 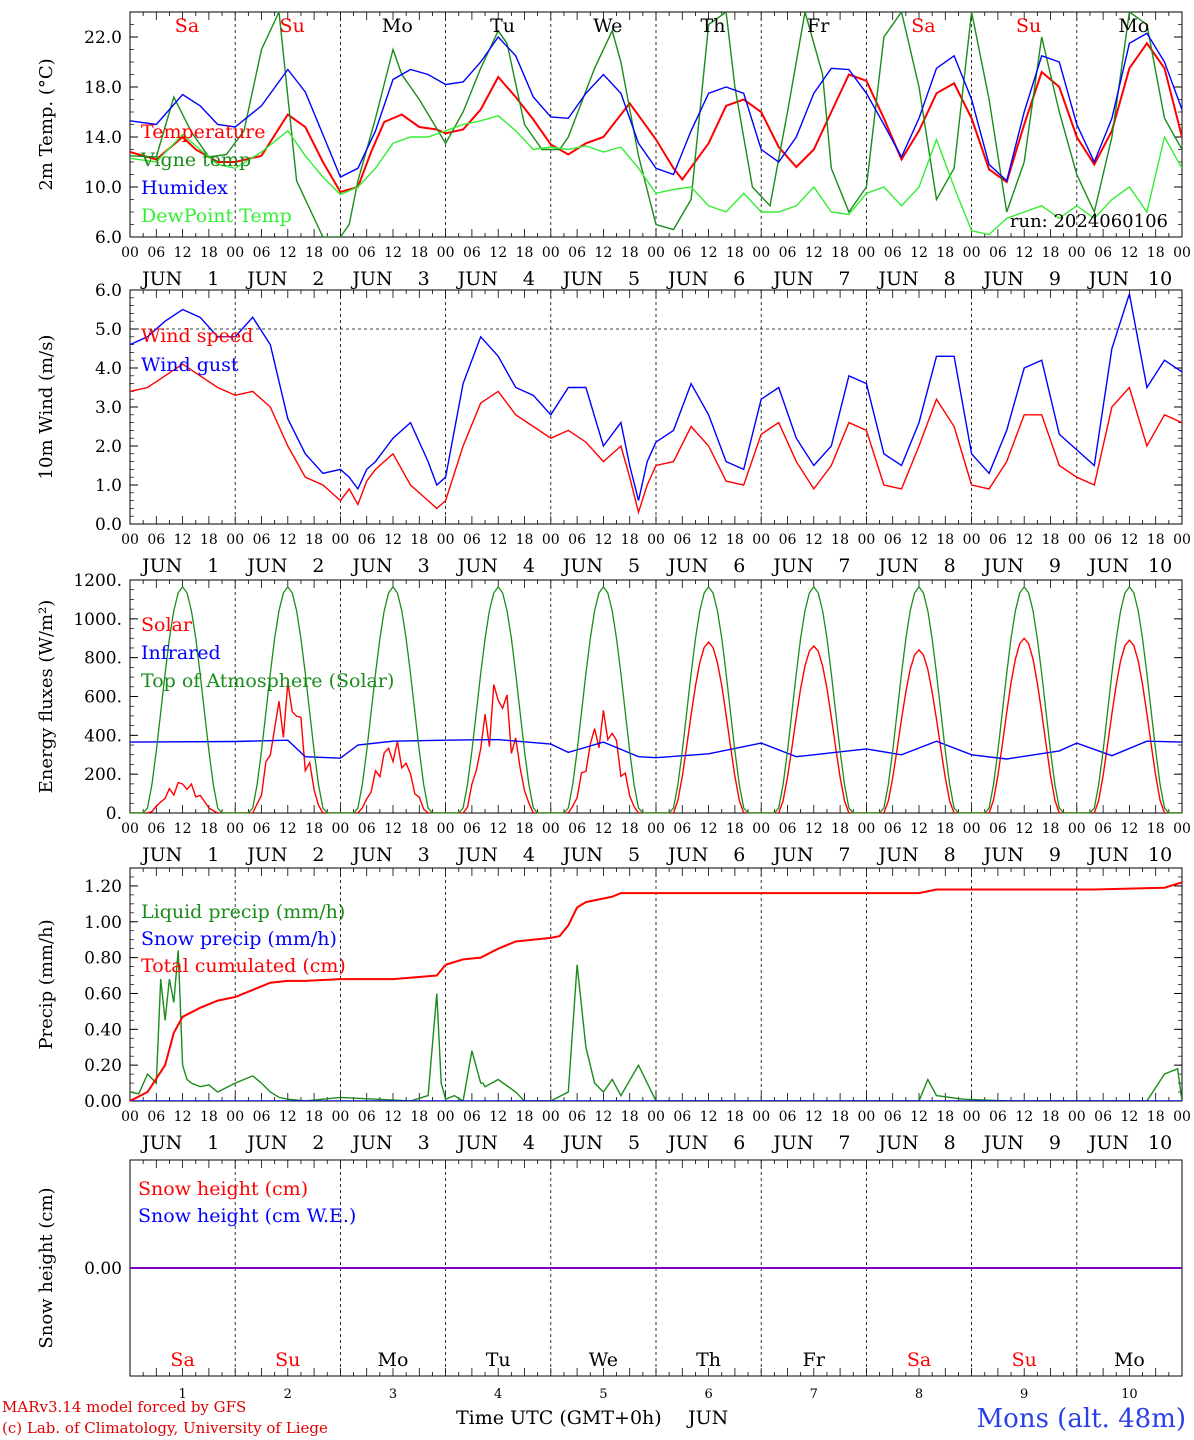 I want to click on run-label: run: 2024060106, so click(x=1089, y=221).